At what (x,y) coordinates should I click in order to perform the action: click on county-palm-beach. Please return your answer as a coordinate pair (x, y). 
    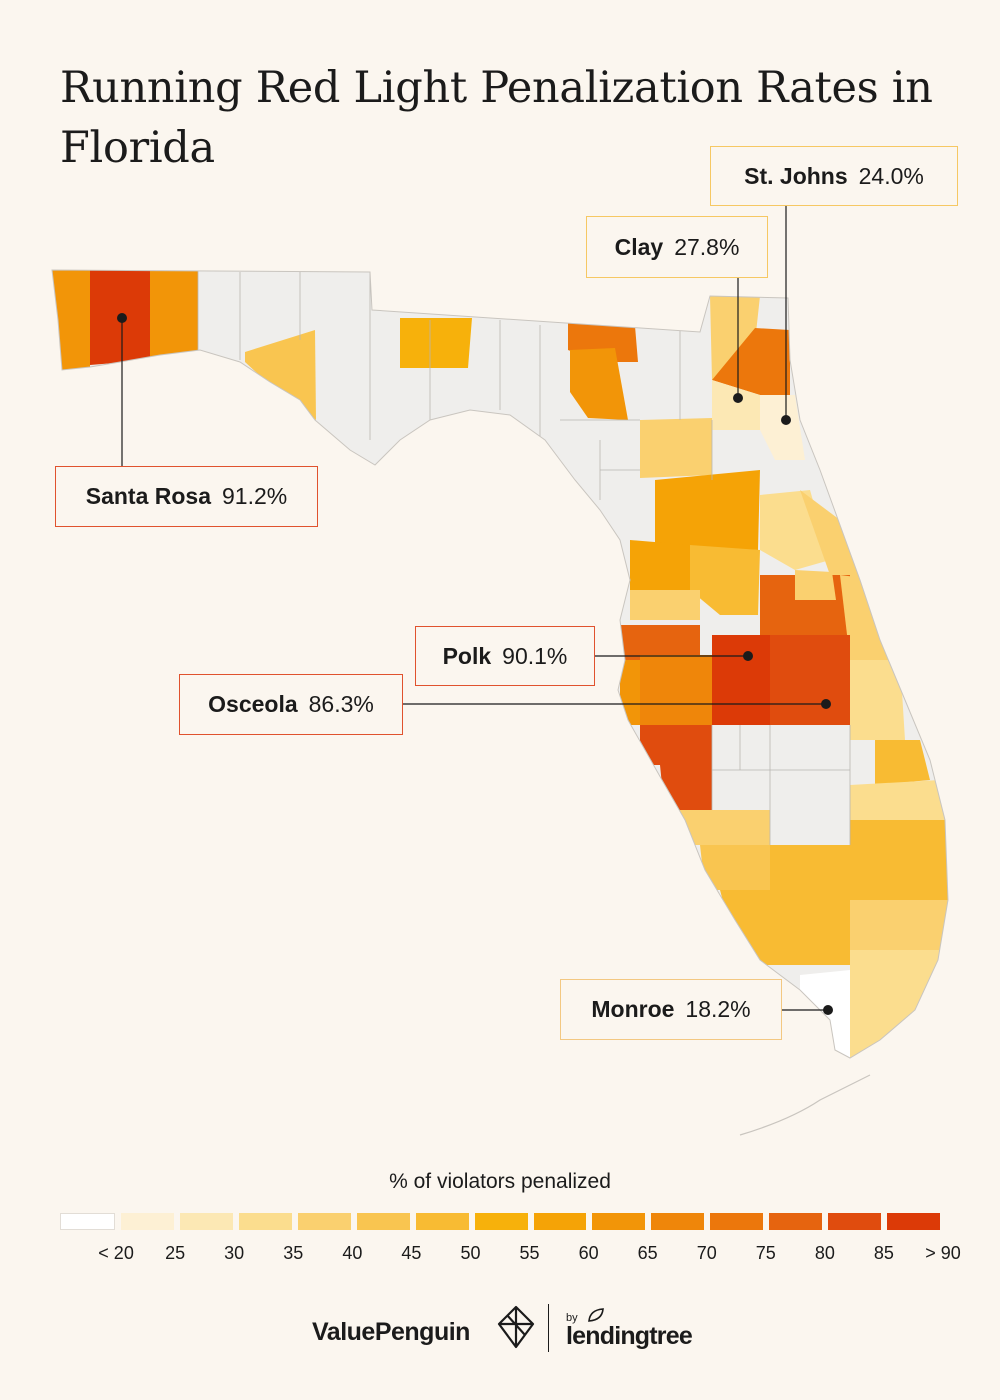
    Looking at the image, I should click on (899, 860).